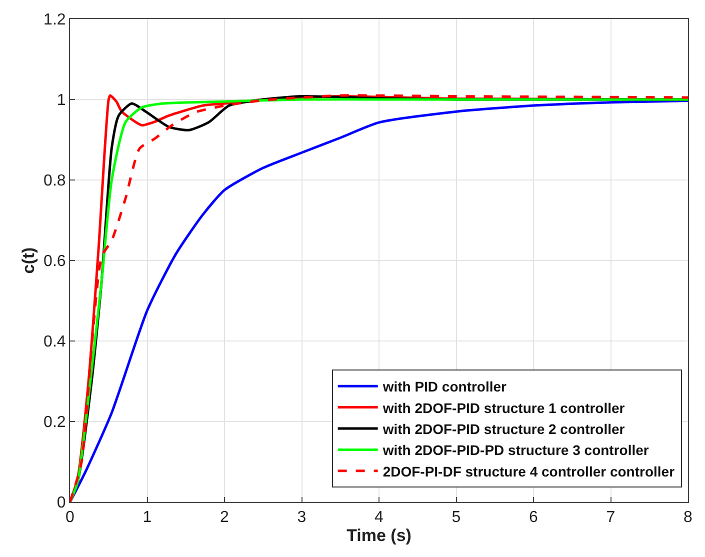 The height and width of the screenshot is (557, 705). I want to click on x-tick-label: 7, so click(611, 517).